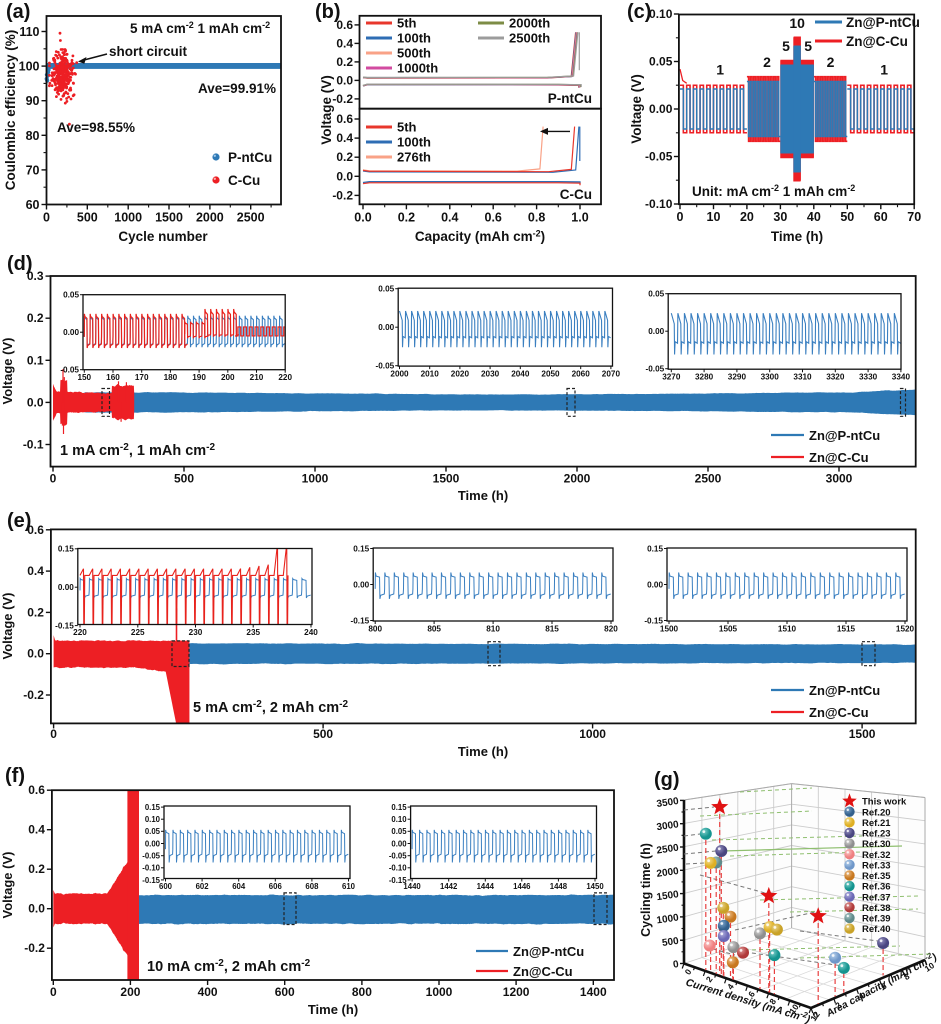 This screenshot has height=1024, width=941. Describe the element at coordinates (728, 629) in the screenshot. I see `svg-text: 1505` at that location.